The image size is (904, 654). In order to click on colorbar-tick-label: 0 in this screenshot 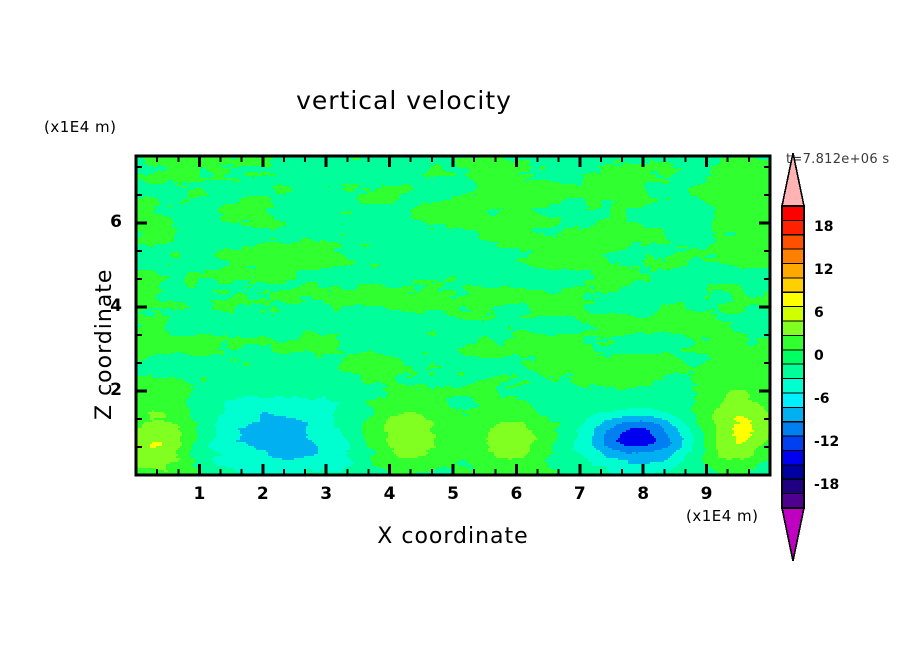, I will do `click(819, 356)`.